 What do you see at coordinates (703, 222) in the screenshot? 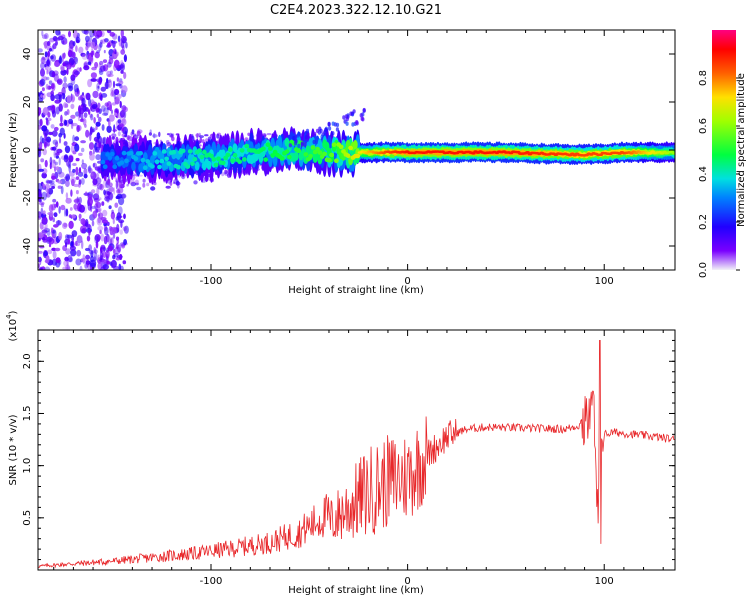
I see `colorbar-tick-label-1: 0.2` at bounding box center [703, 222].